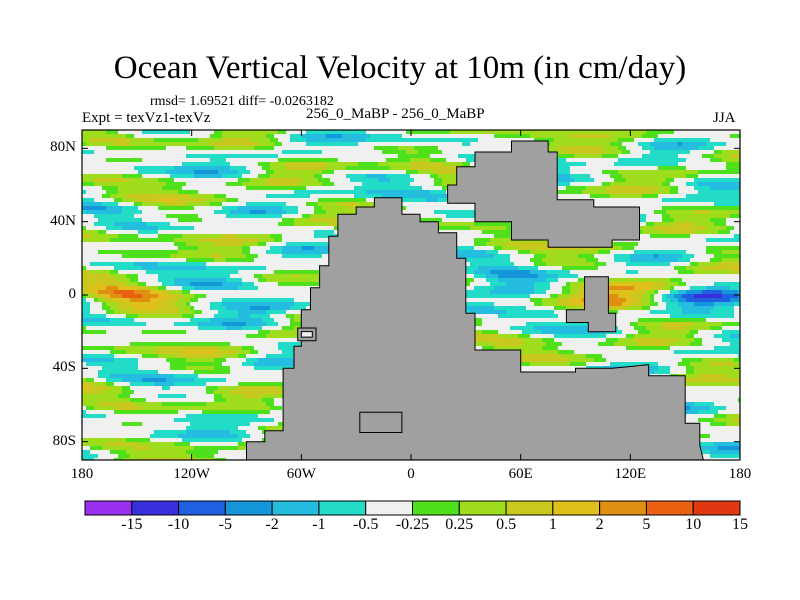 The width and height of the screenshot is (800, 600). I want to click on colorbar-label: -10, so click(178, 524).